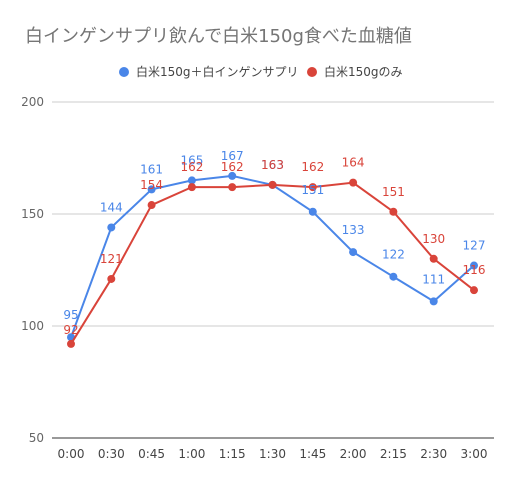 This screenshot has width=518, height=483. Describe the element at coordinates (218, 36) in the screenshot. I see `chart-title: 白インゲンサプリ飲んで白米150g食べた血糖値` at that location.